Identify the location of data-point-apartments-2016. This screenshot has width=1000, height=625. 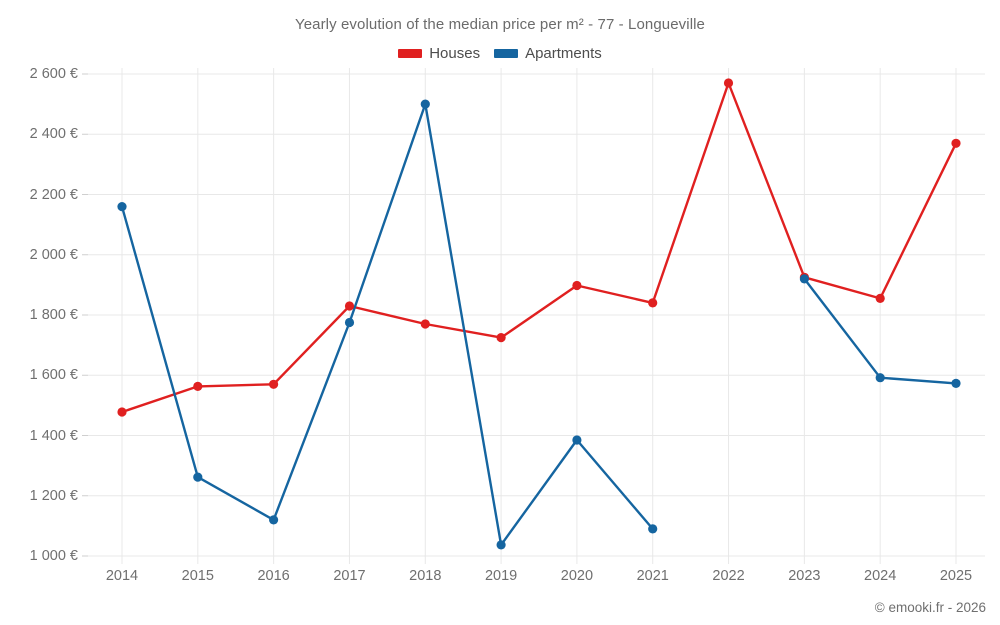
(274, 520).